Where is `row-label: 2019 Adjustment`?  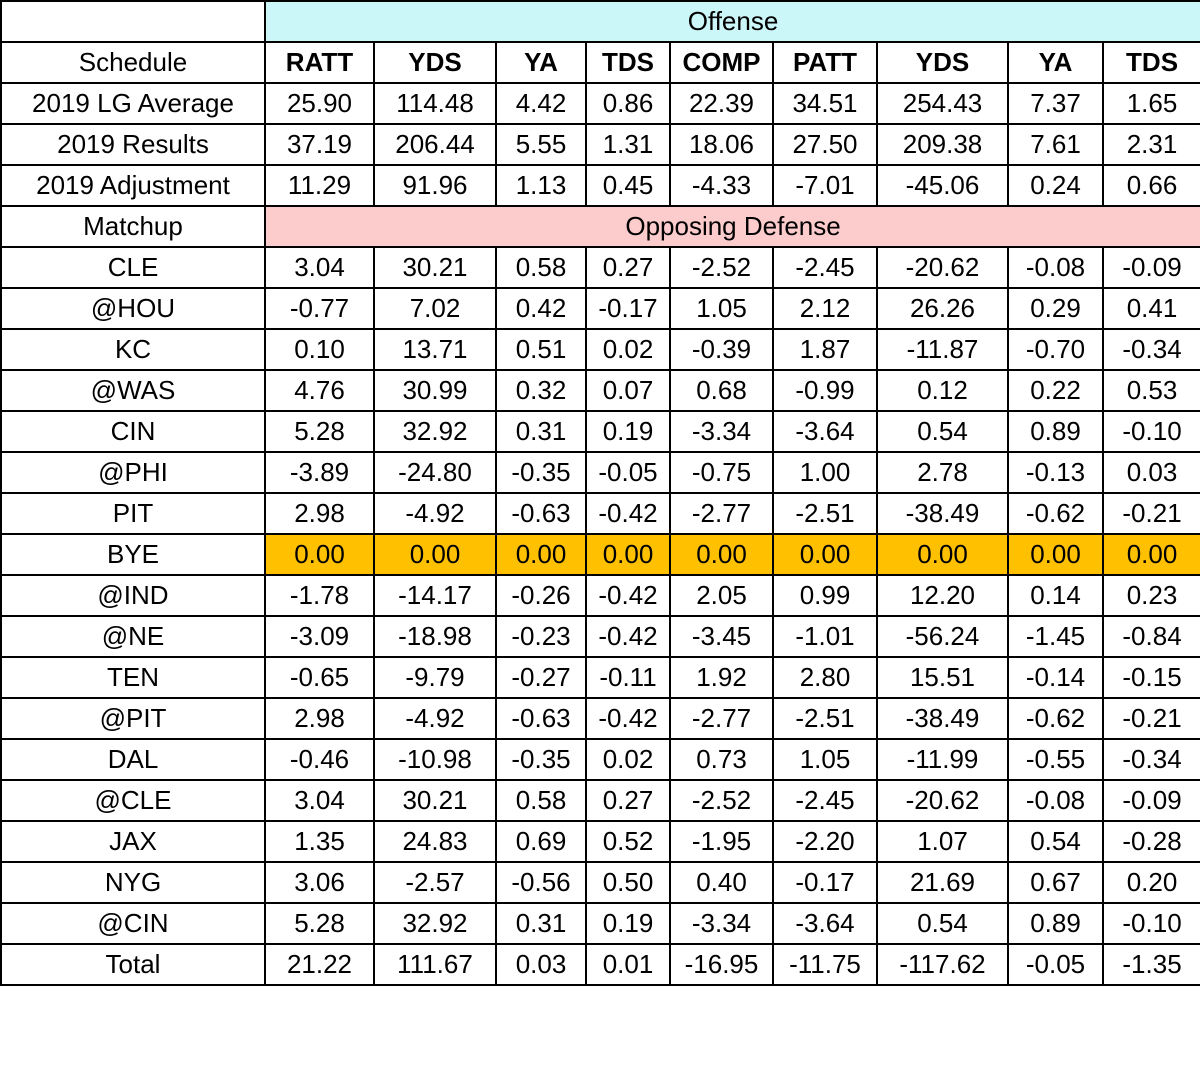
row-label: 2019 Adjustment is located at coordinates (133, 185).